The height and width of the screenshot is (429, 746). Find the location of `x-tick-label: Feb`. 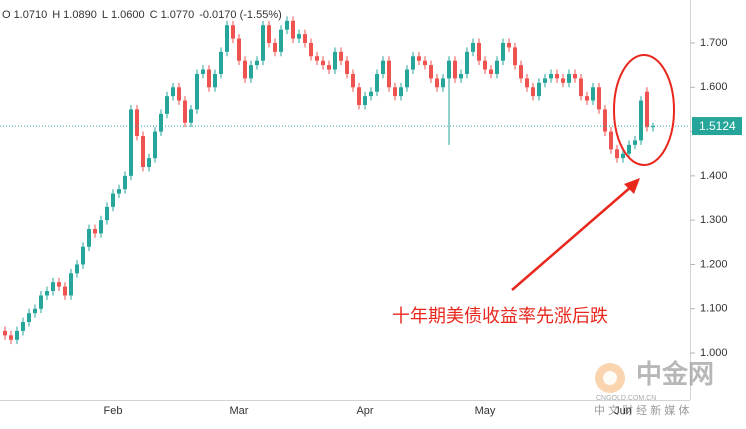

x-tick-label: Feb is located at coordinates (113, 411).